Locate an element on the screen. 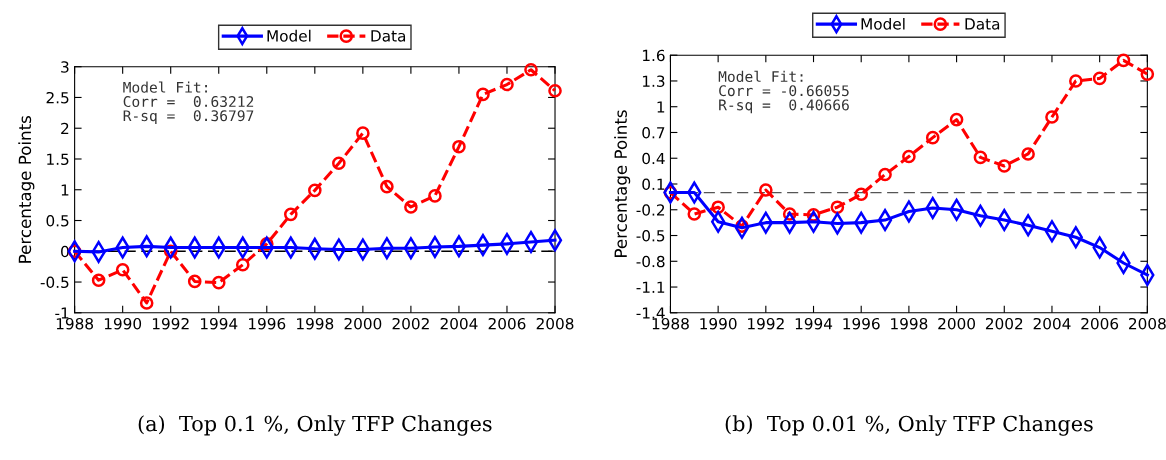 This screenshot has height=460, width=1166. y-tick-label: 1.6 is located at coordinates (653, 55).